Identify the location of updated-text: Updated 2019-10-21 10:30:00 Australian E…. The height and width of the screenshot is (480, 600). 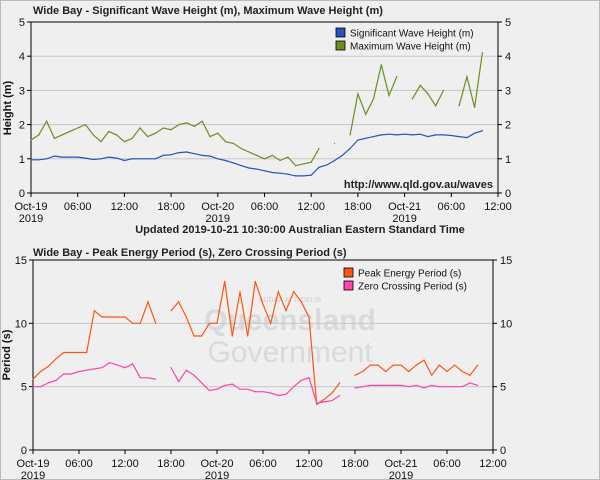
(300, 230).